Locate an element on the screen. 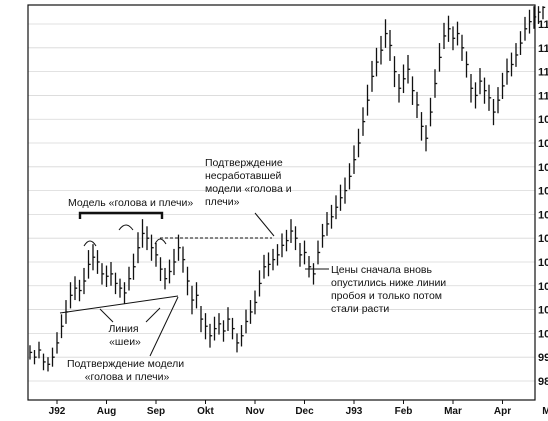  right-shoulder-arc is located at coordinates (160, 241).